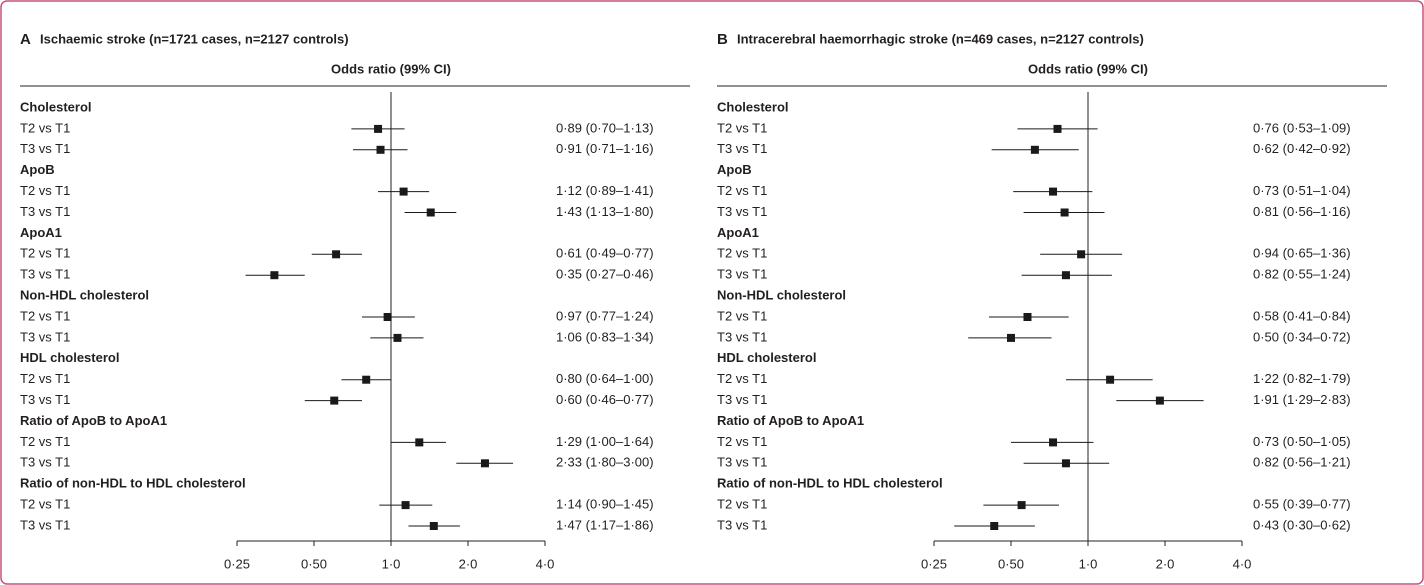 The image size is (1424, 585). What do you see at coordinates (1302, 441) in the screenshot?
I see `value-label: 0·73 (0·50–1·05)` at bounding box center [1302, 441].